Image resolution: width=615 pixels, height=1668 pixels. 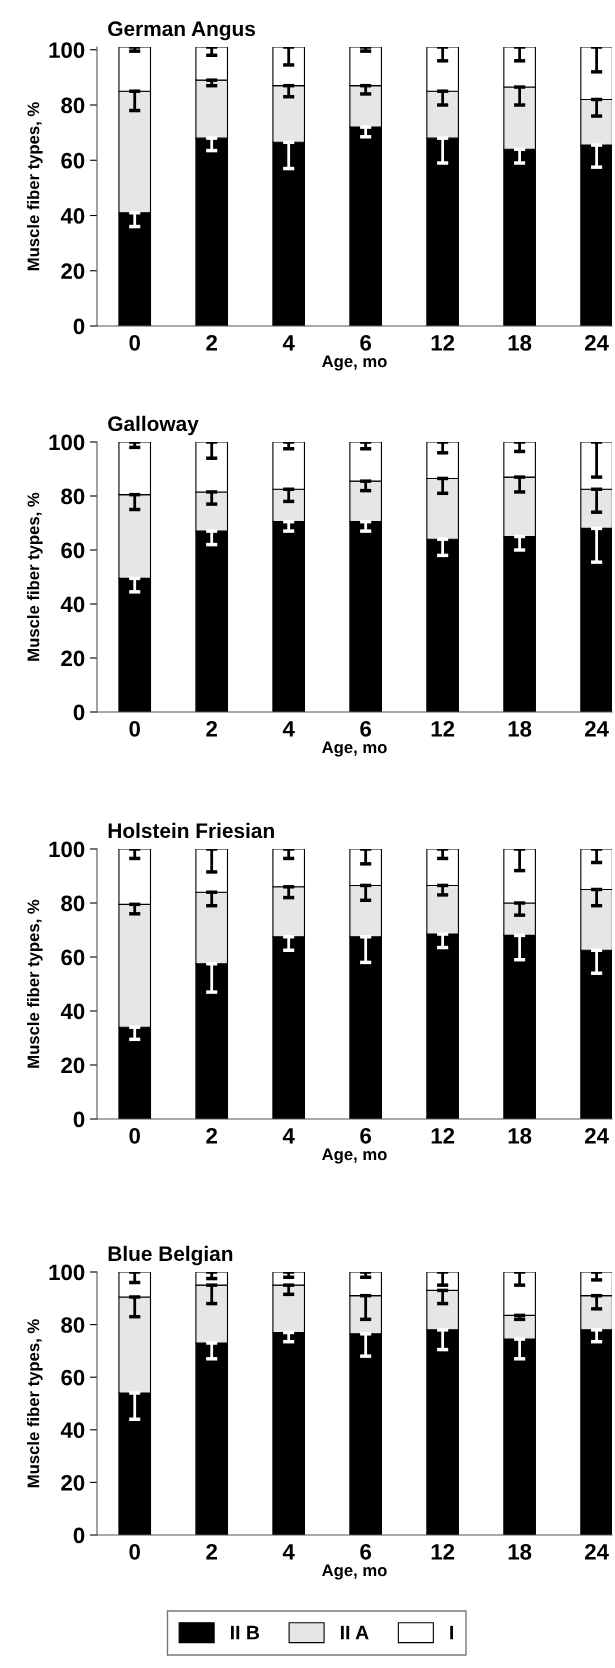 What do you see at coordinates (191, 830) in the screenshot?
I see `chart-title: Holstein Friesian` at bounding box center [191, 830].